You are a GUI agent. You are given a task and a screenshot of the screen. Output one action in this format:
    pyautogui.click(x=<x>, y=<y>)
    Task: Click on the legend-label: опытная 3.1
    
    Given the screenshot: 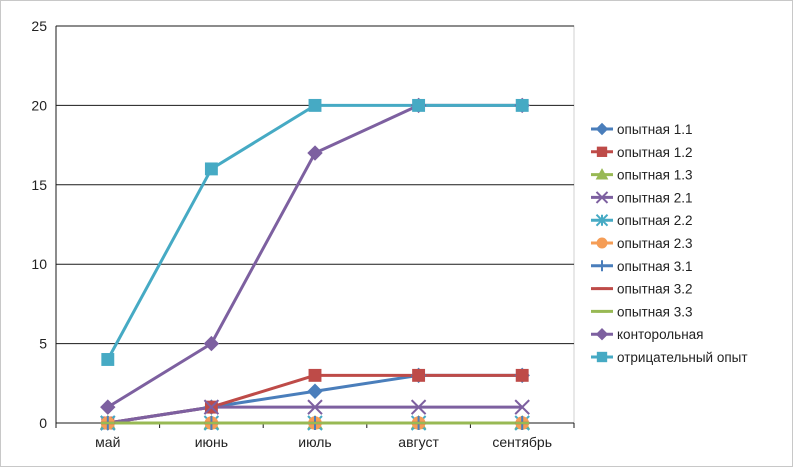 What is the action you would take?
    pyautogui.click(x=655, y=266)
    